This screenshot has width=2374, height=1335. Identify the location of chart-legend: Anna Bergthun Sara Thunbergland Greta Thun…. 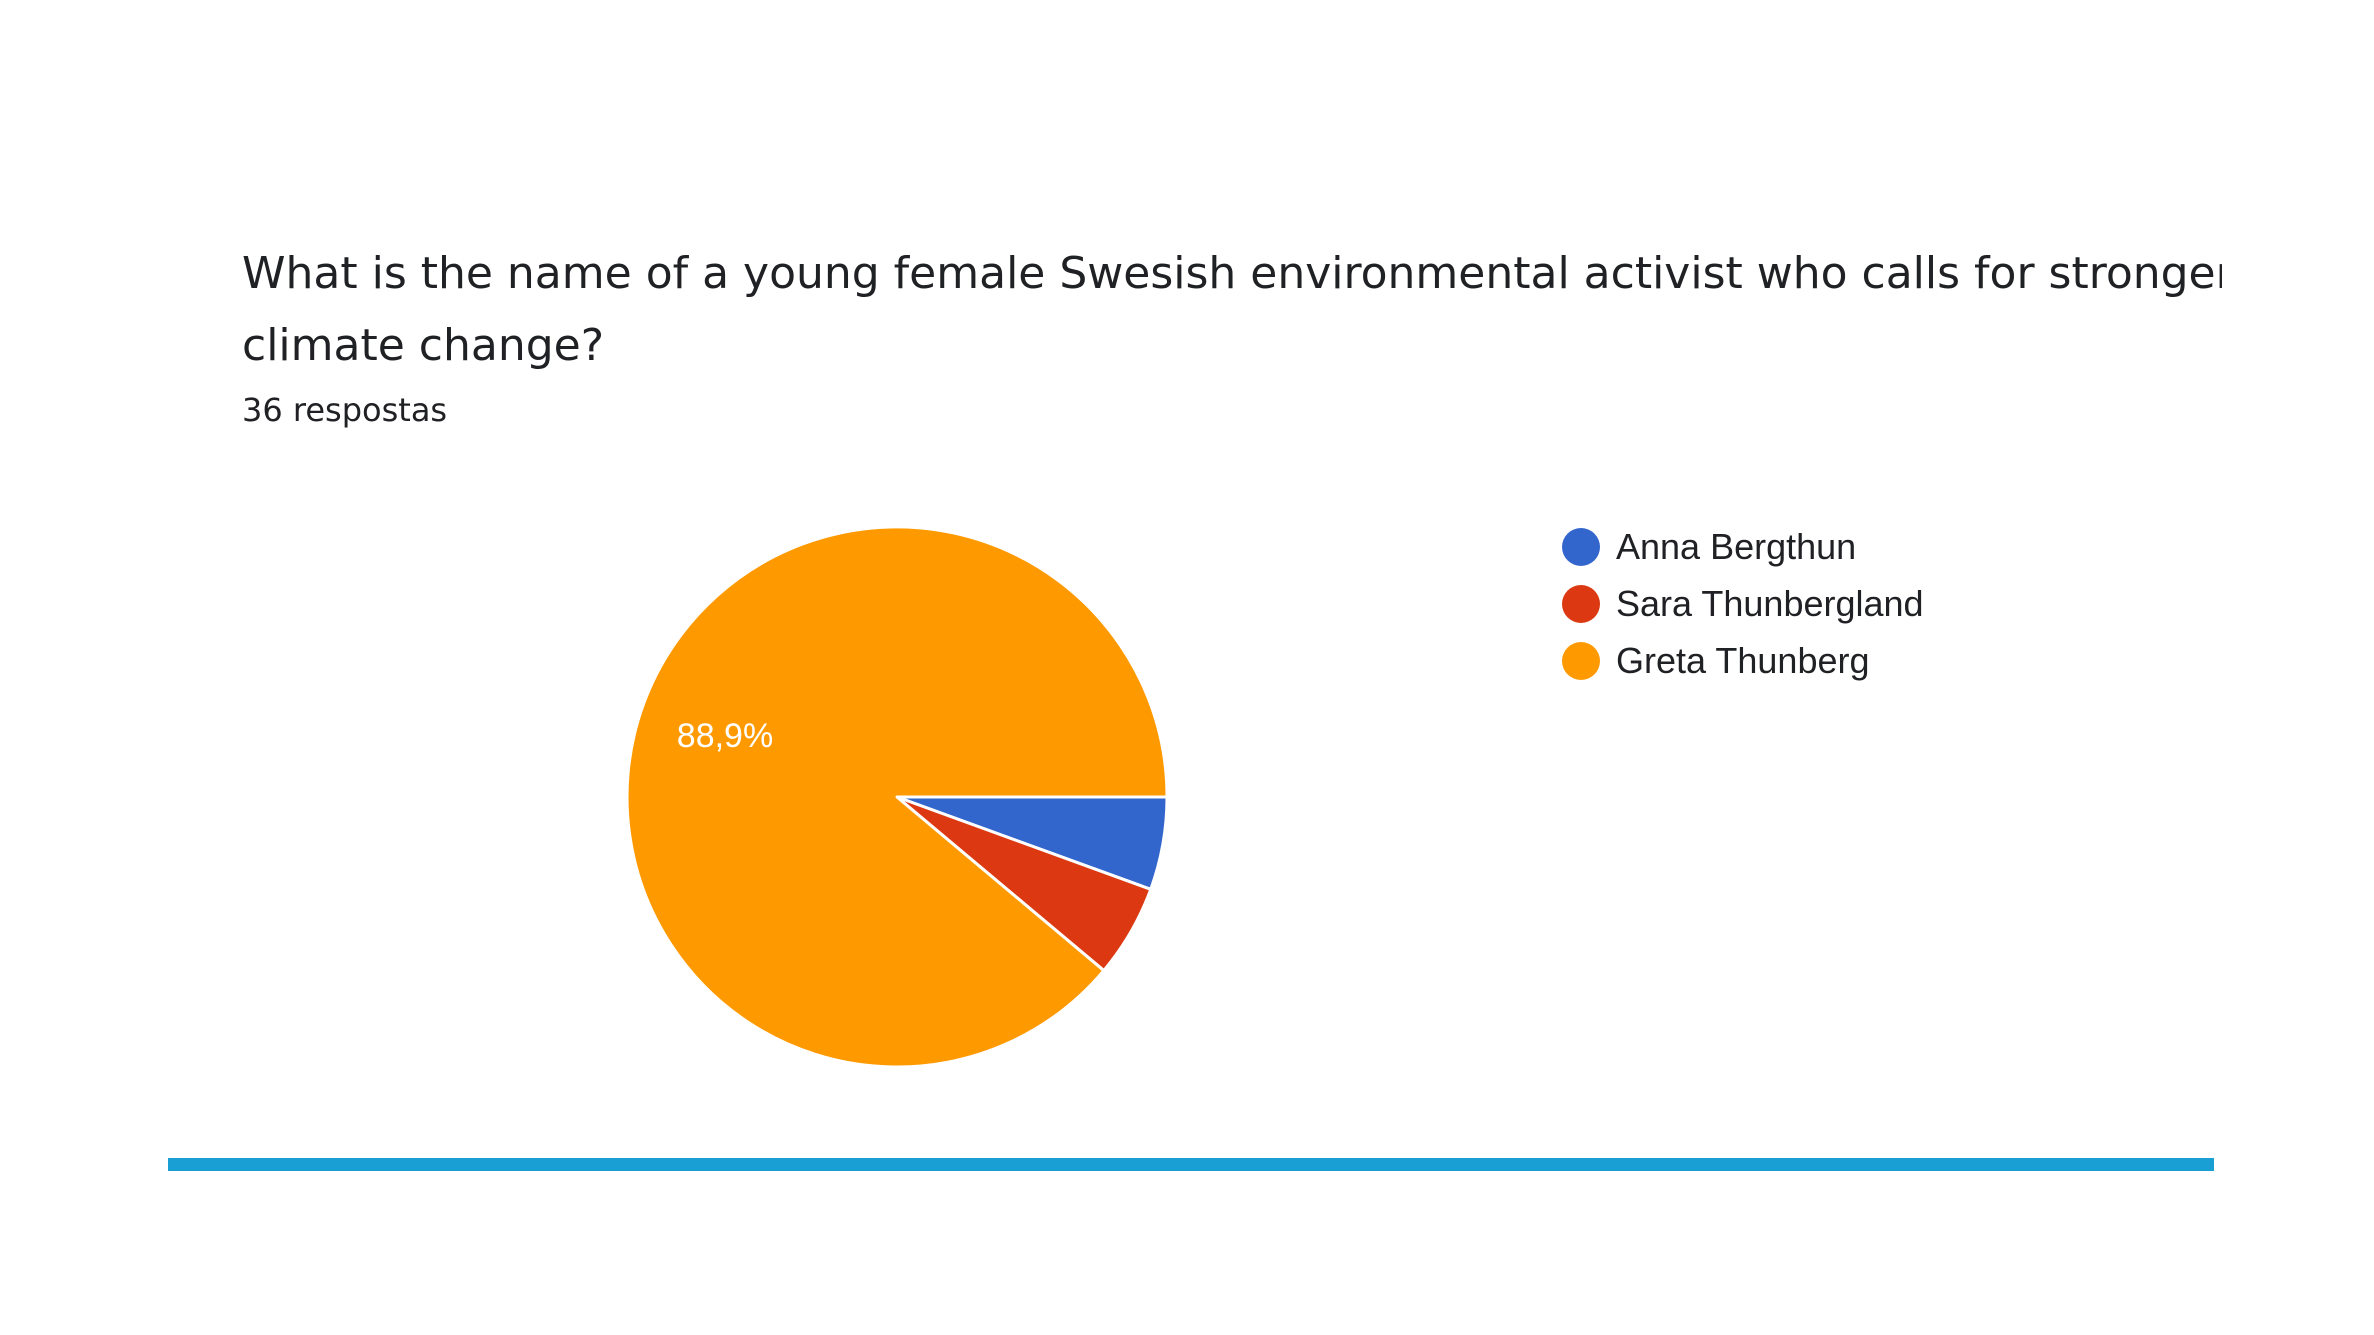
(1743, 603).